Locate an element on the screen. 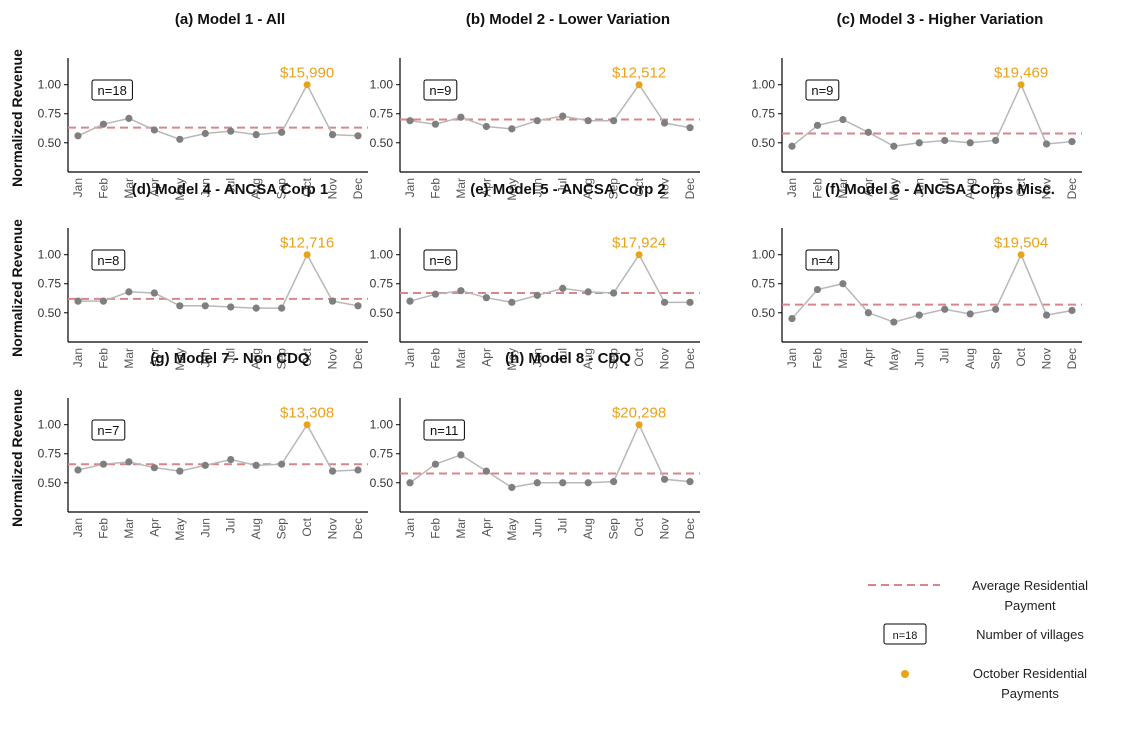  panel-title: (g) Model 7 - Non CDQ is located at coordinates (229, 358).